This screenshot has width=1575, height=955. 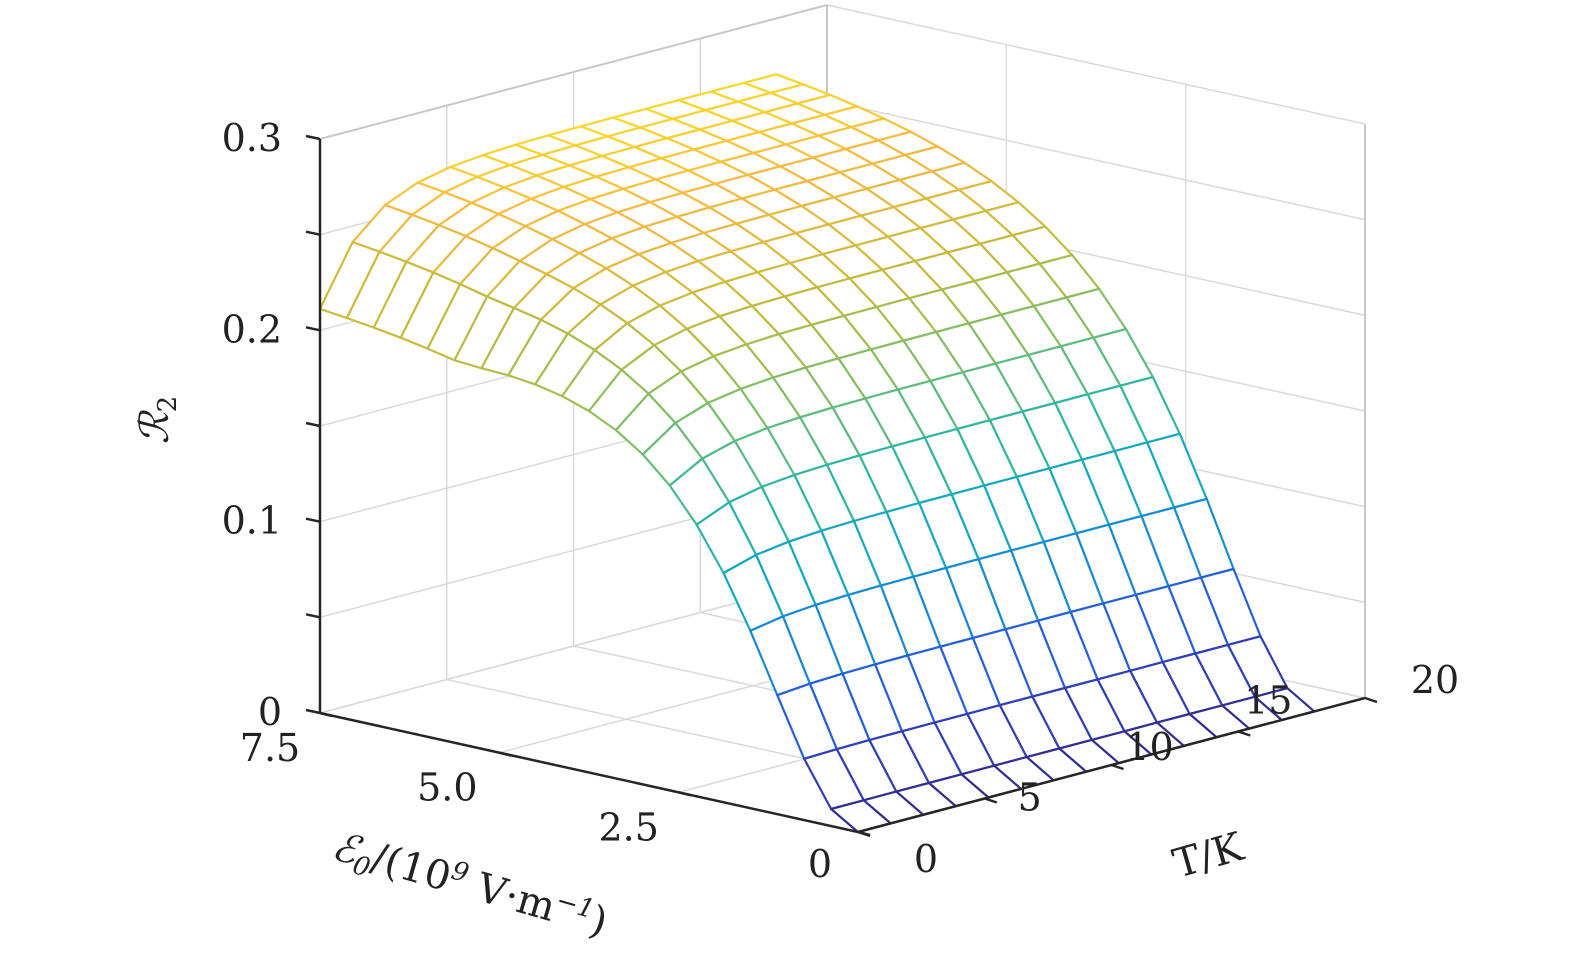 I want to click on y-tick-label: 10, so click(x=1149, y=747).